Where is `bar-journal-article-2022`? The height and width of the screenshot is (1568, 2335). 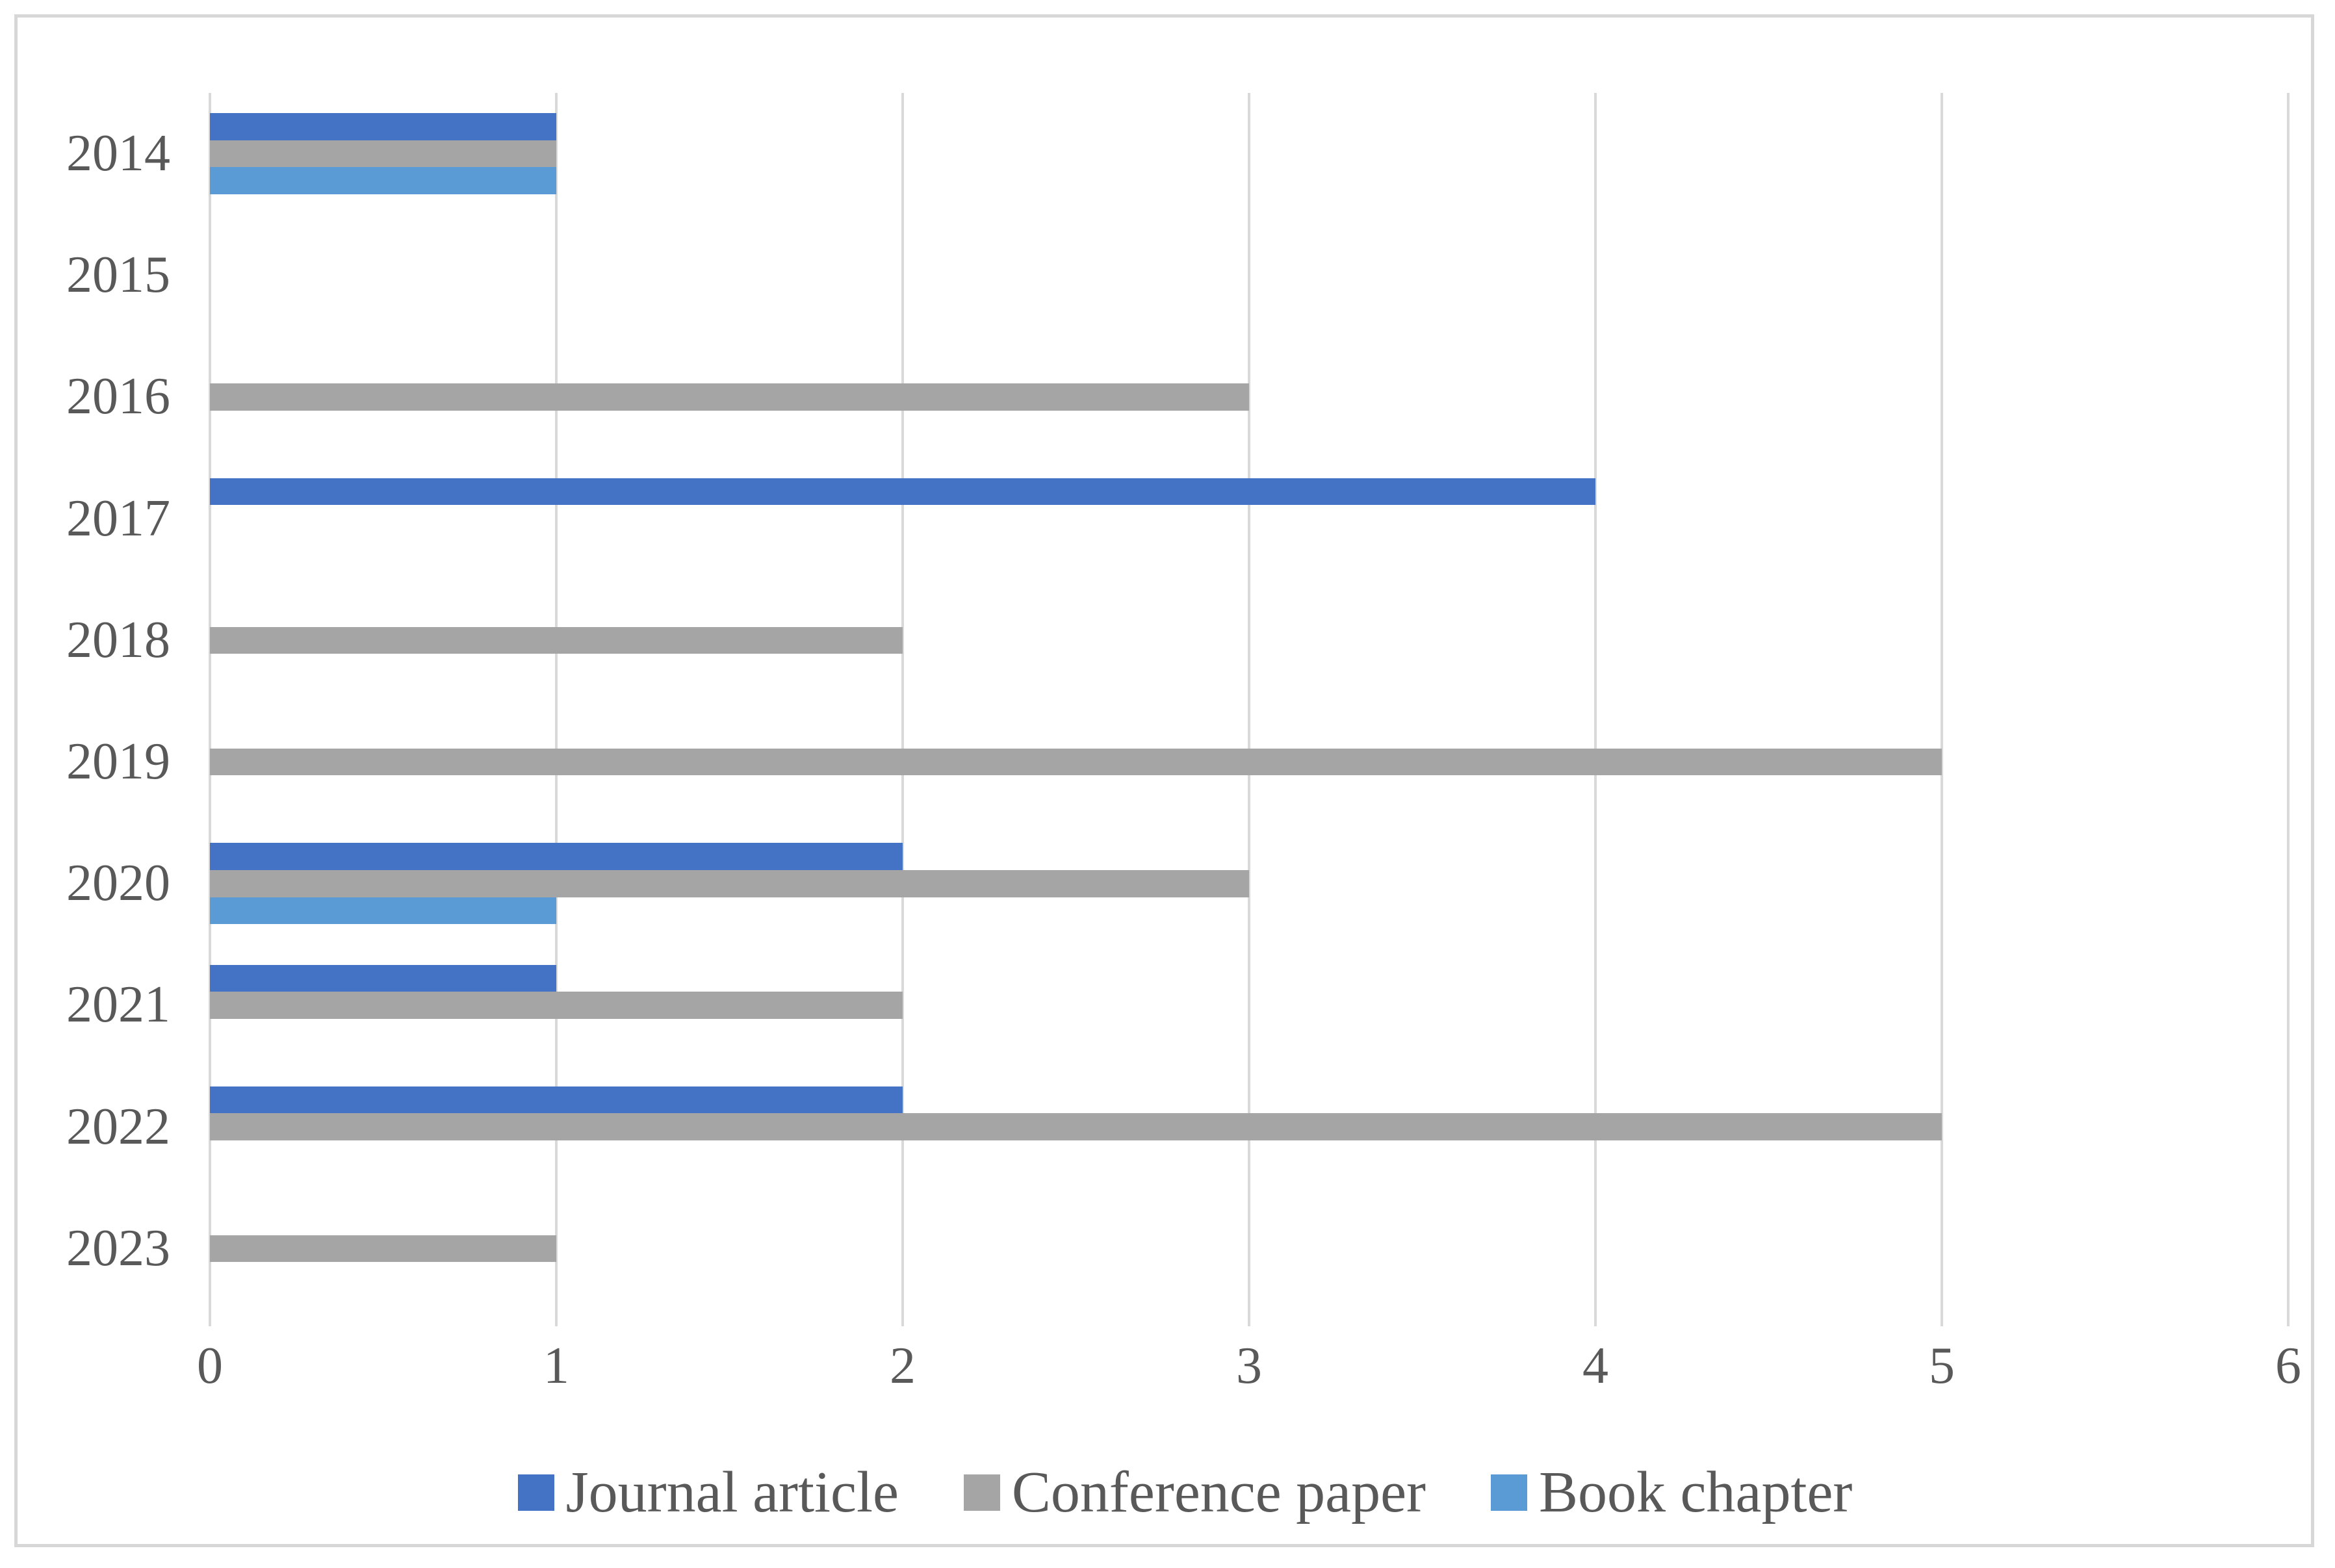 bar-journal-article-2022 is located at coordinates (556, 1100).